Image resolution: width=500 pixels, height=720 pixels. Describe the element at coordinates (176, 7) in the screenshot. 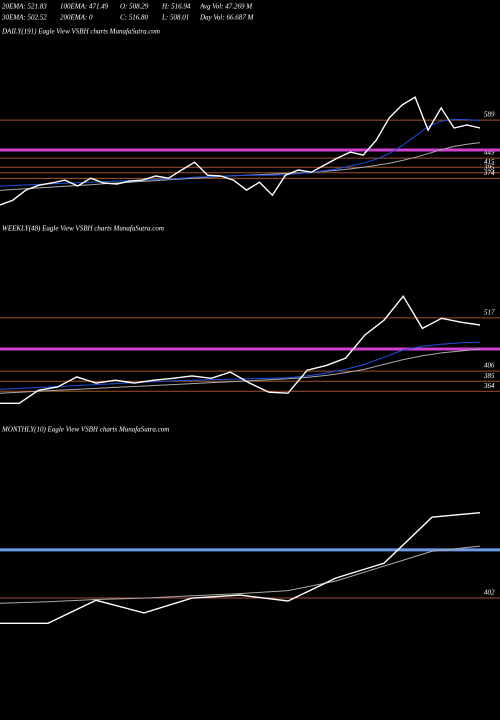

I see `header-stat: H: 516.94` at that location.